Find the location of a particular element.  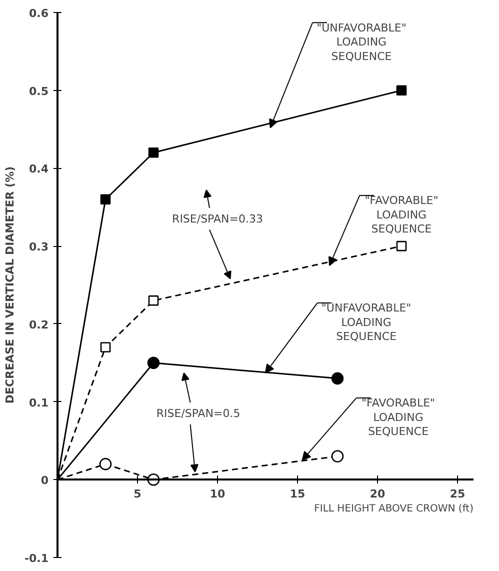

x-axis-title: FILL HEIGHT ABOVE CROWN (ft) is located at coordinates (394, 509).